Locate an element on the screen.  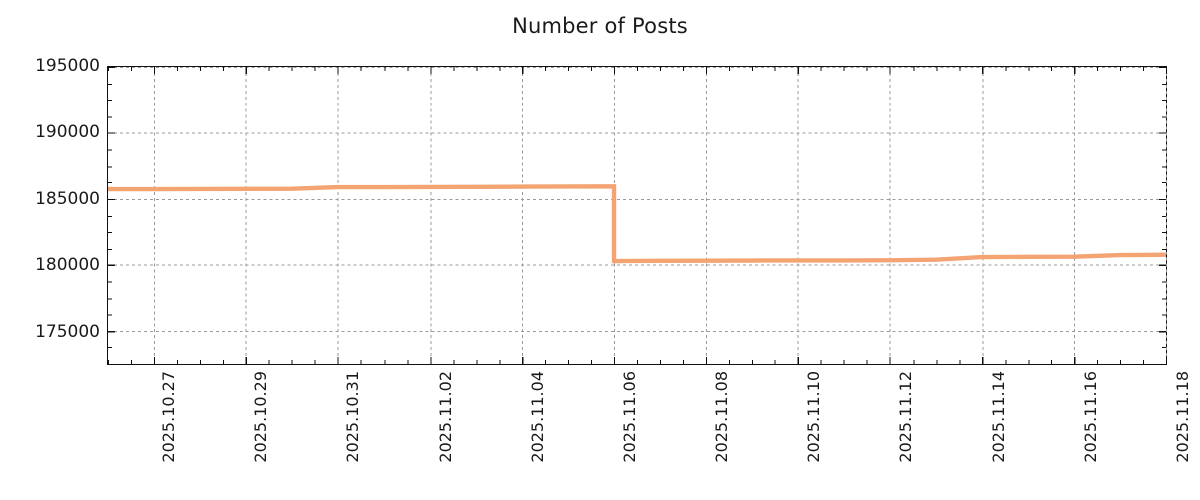
x-tick-label: 2025.11.08 is located at coordinates (722, 417).